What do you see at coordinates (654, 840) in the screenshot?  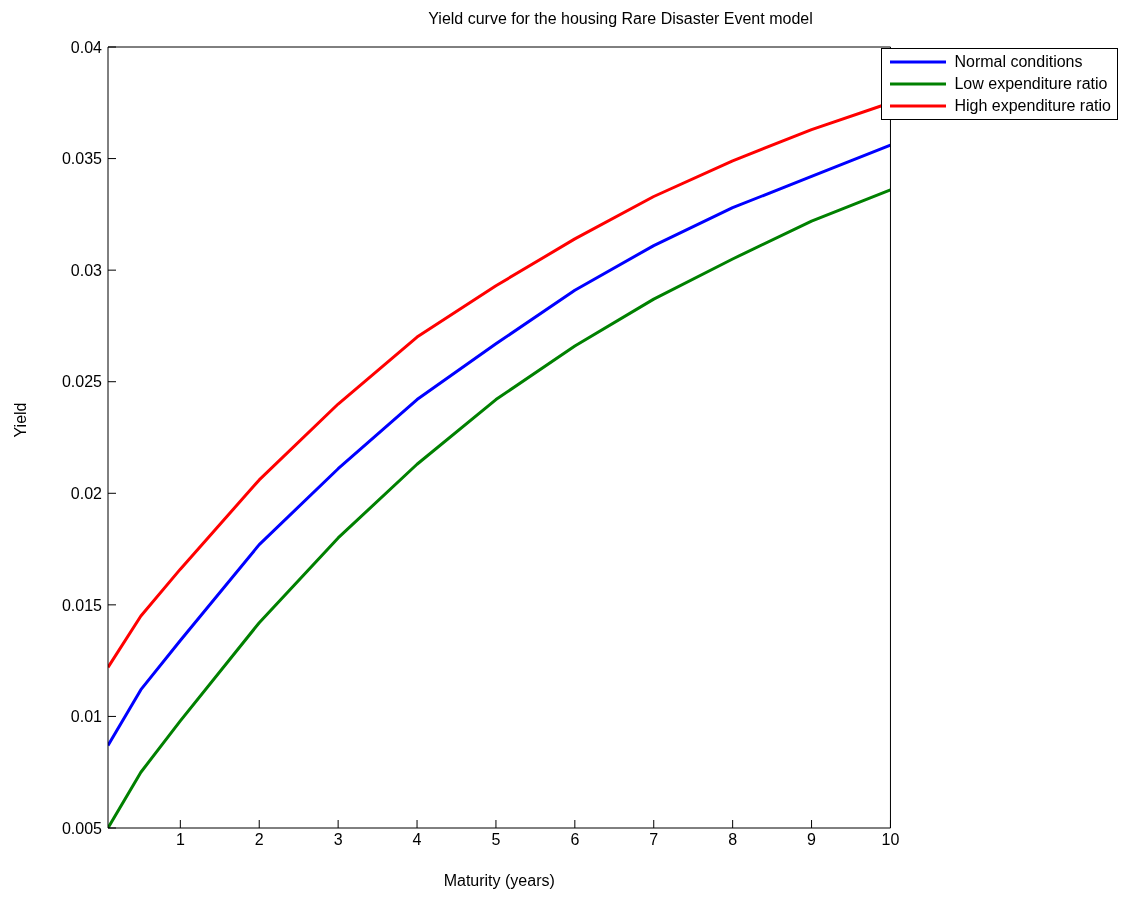 I see `x-tick-label: 7` at bounding box center [654, 840].